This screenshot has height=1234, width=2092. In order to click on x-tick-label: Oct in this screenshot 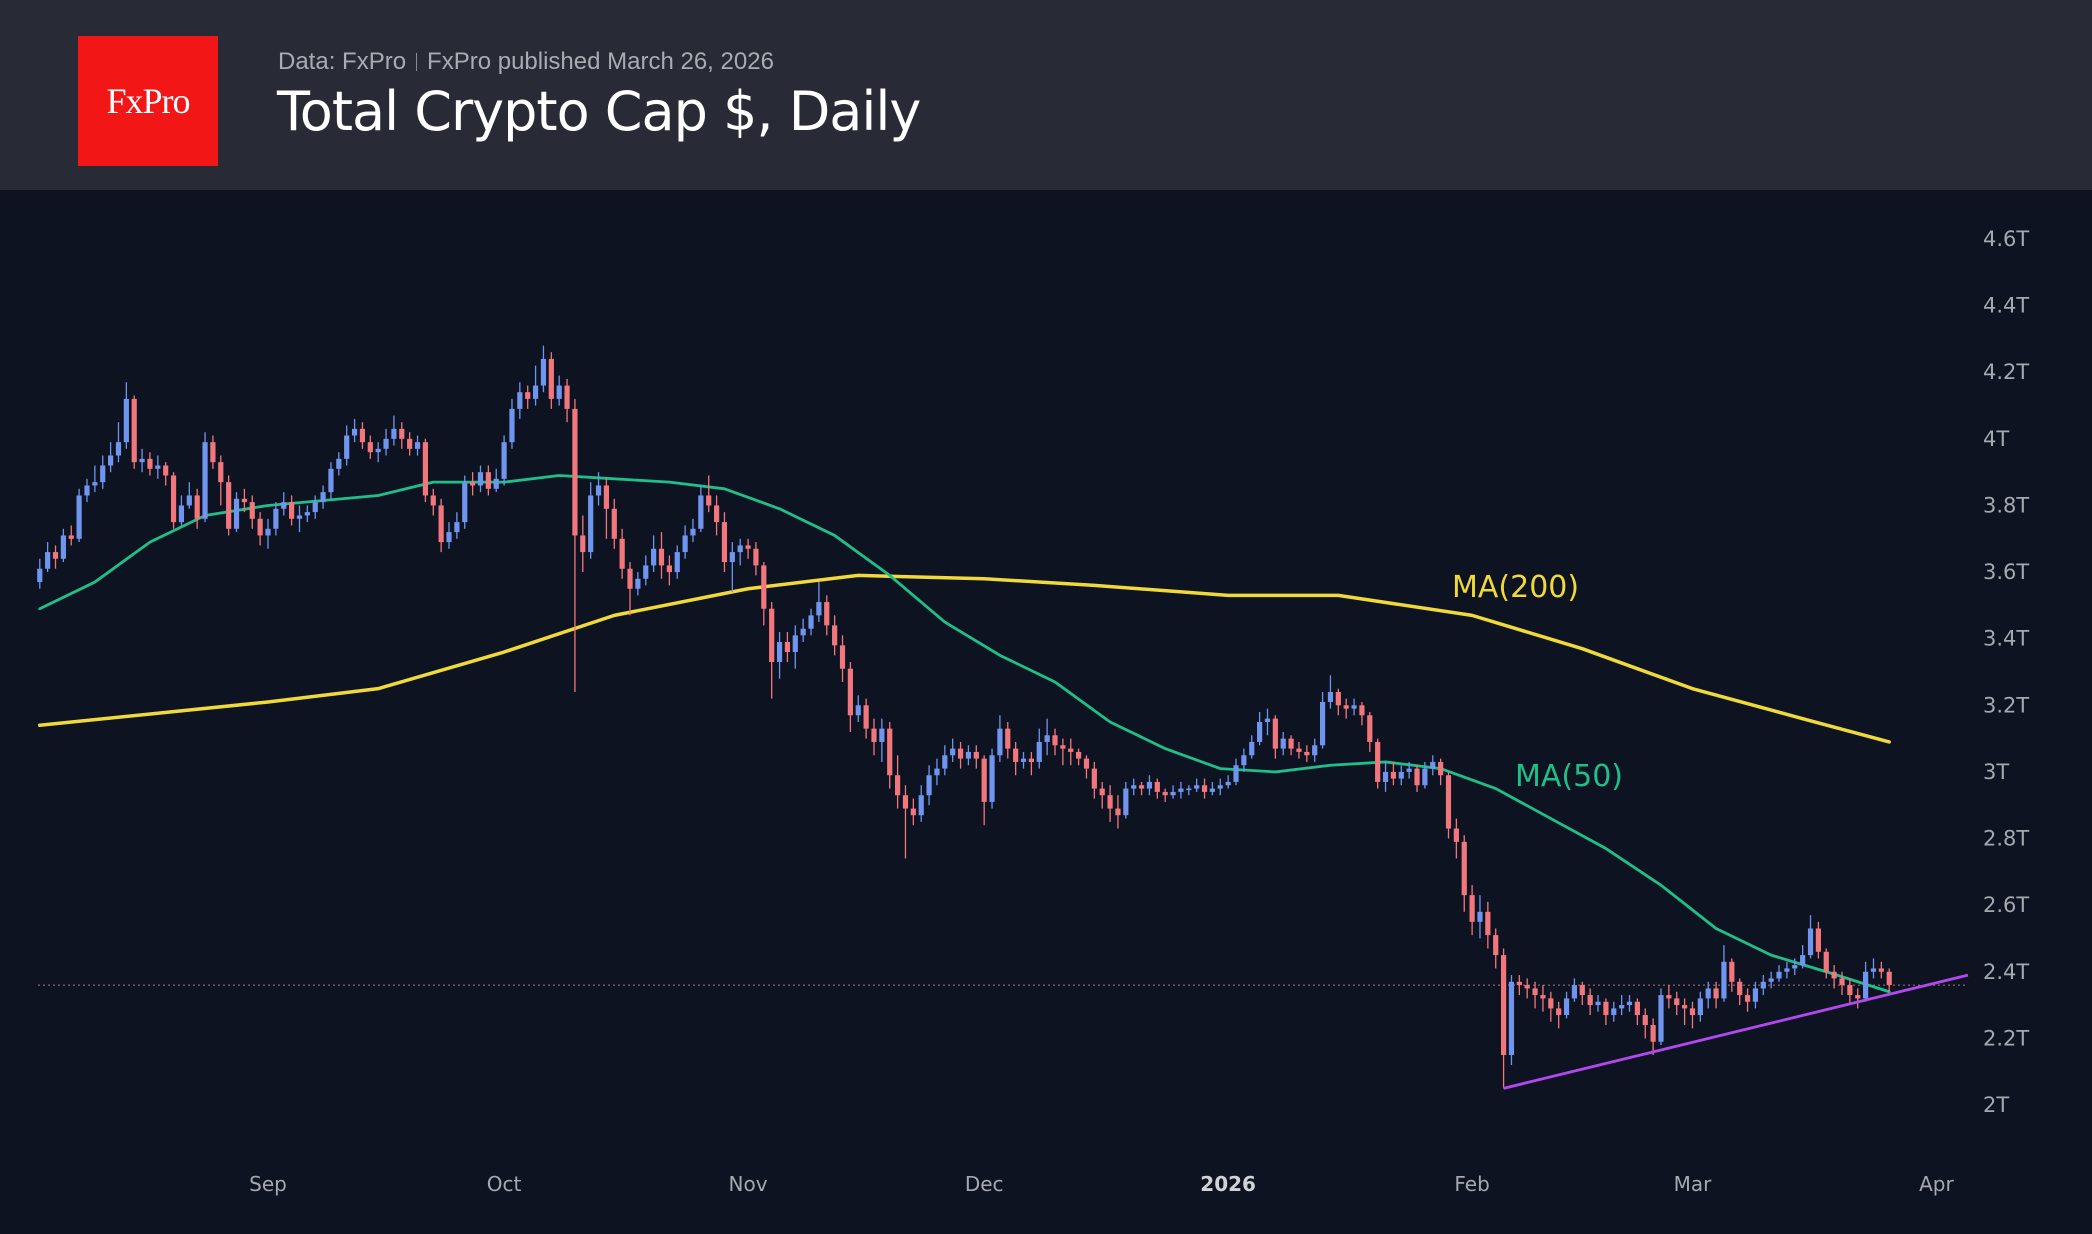, I will do `click(504, 1184)`.